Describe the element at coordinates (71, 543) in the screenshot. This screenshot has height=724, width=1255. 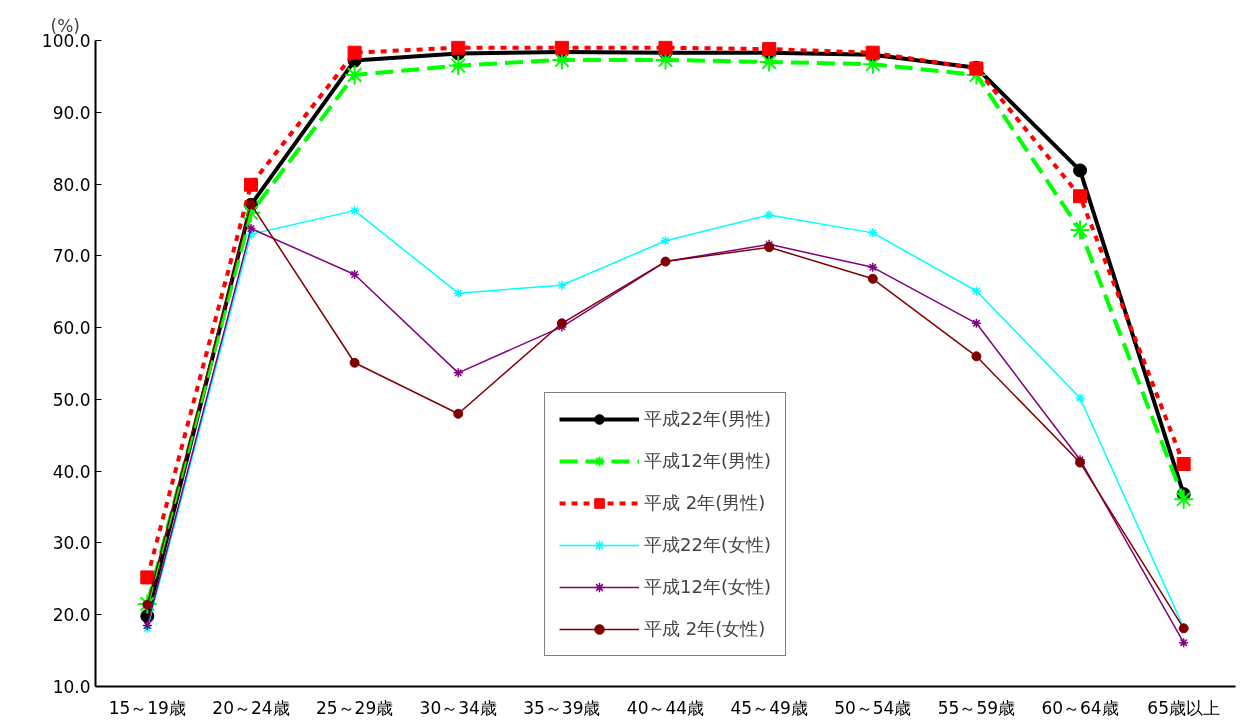
I see `y-tick-label: 30.0` at that location.